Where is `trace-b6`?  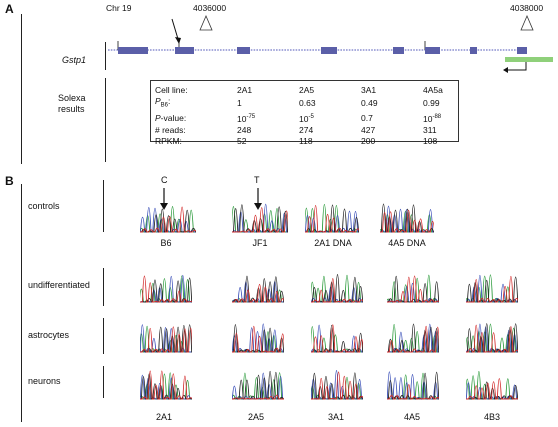
trace-b6 is located at coordinates (168, 219).